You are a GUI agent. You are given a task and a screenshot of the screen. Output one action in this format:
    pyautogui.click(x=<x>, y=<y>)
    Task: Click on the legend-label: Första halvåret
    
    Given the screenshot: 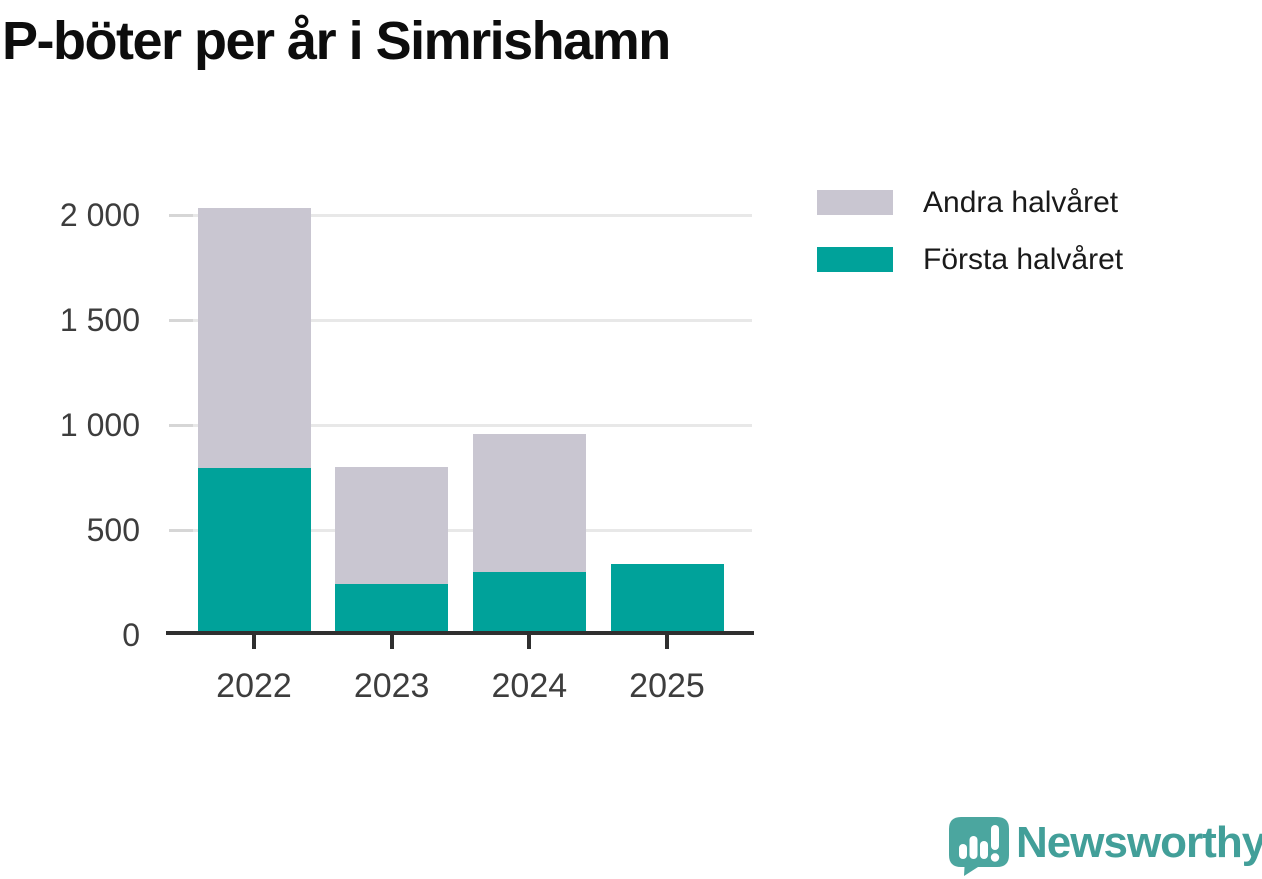 What is the action you would take?
    pyautogui.click(x=1023, y=259)
    